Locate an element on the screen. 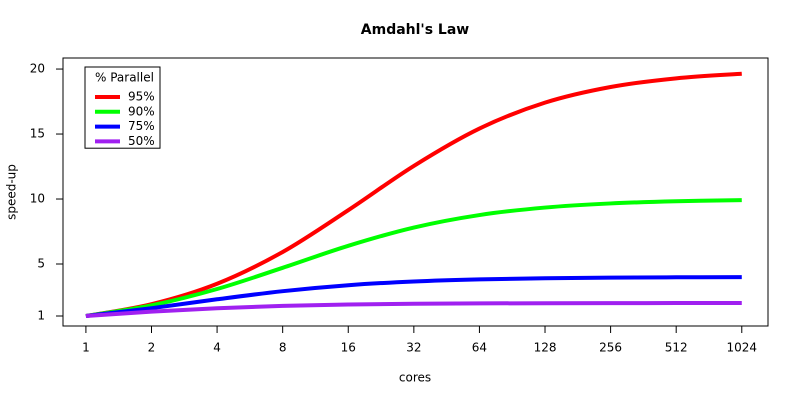 This screenshot has width=800, height=400. y-tick-label: 1 is located at coordinates (41, 315).